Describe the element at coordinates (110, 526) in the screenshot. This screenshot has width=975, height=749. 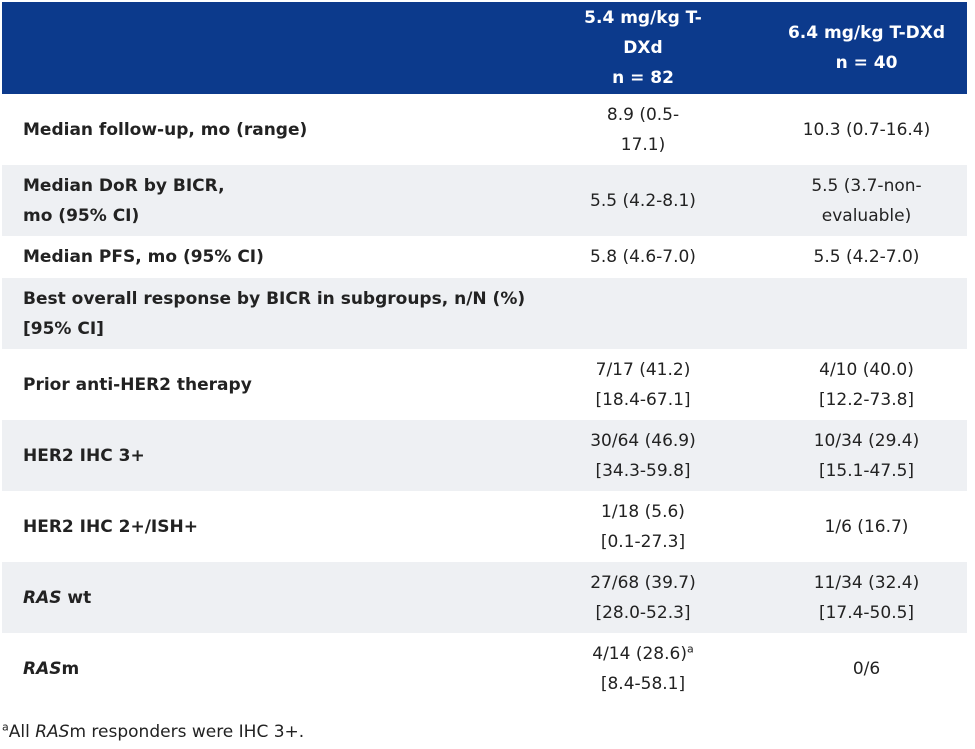
I see `label-text: HER2 IHC 2+/ISH+` at that location.